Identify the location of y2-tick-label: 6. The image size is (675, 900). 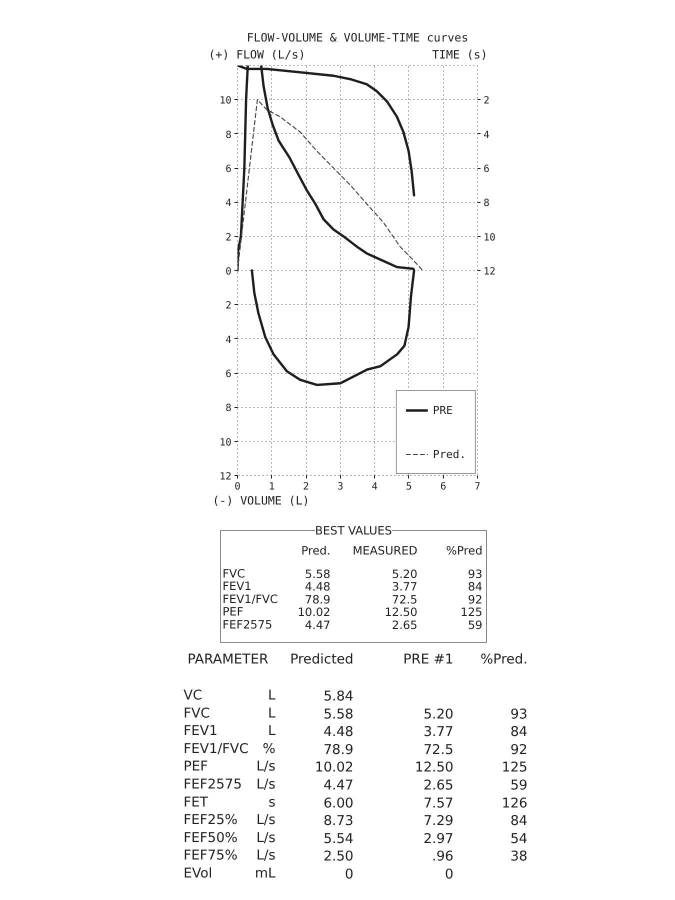
(487, 169).